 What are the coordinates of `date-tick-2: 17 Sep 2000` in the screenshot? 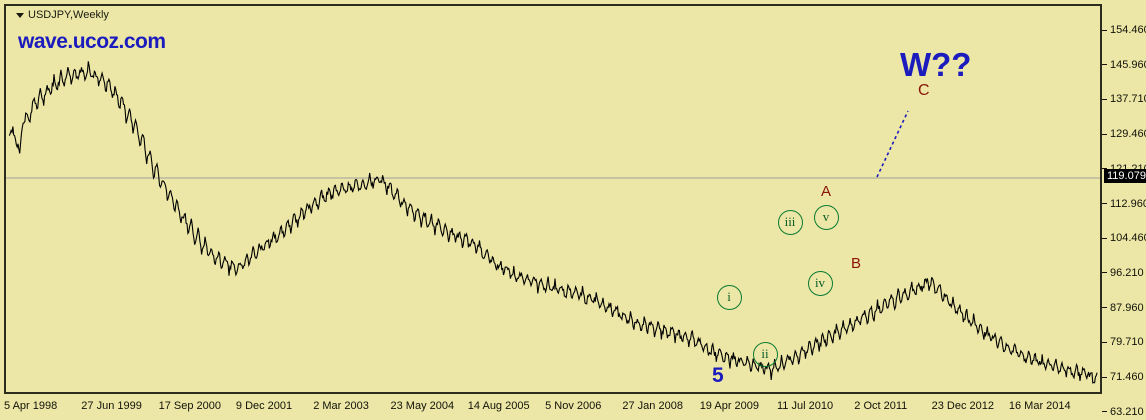 It's located at (189, 406).